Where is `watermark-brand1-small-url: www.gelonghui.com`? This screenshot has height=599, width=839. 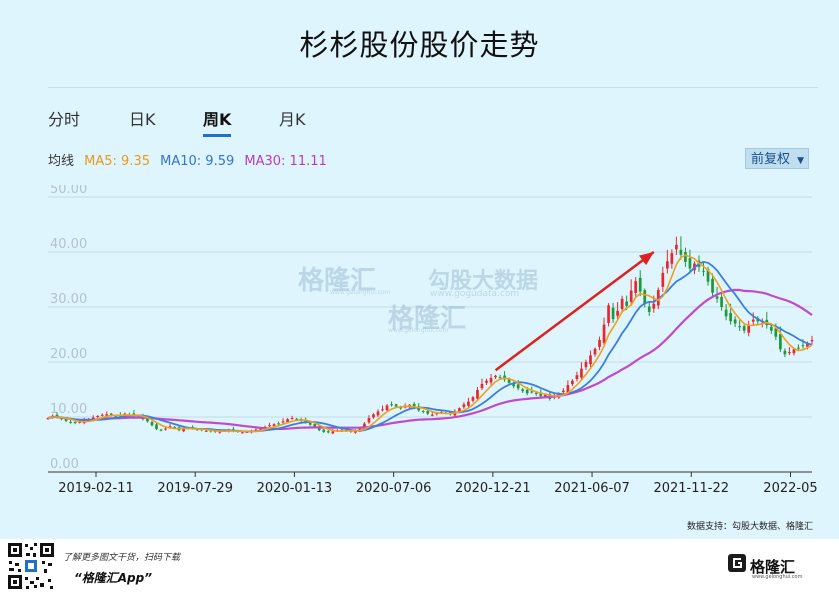 watermark-brand1-small-url: www.gelonghui.com is located at coordinates (418, 330).